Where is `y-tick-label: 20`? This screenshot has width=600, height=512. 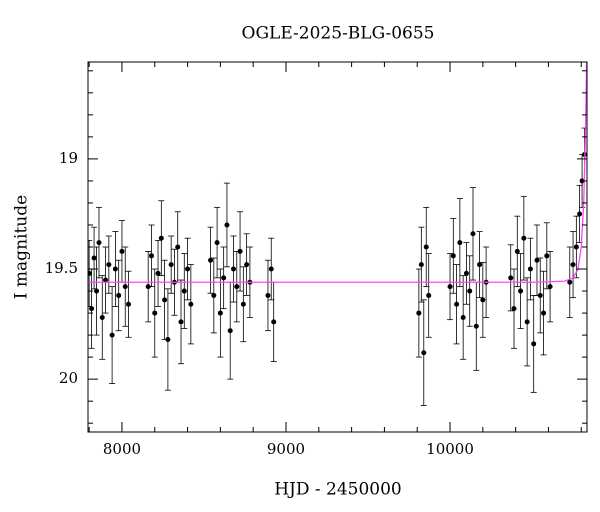
y-tick-label: 20 is located at coordinates (68, 378).